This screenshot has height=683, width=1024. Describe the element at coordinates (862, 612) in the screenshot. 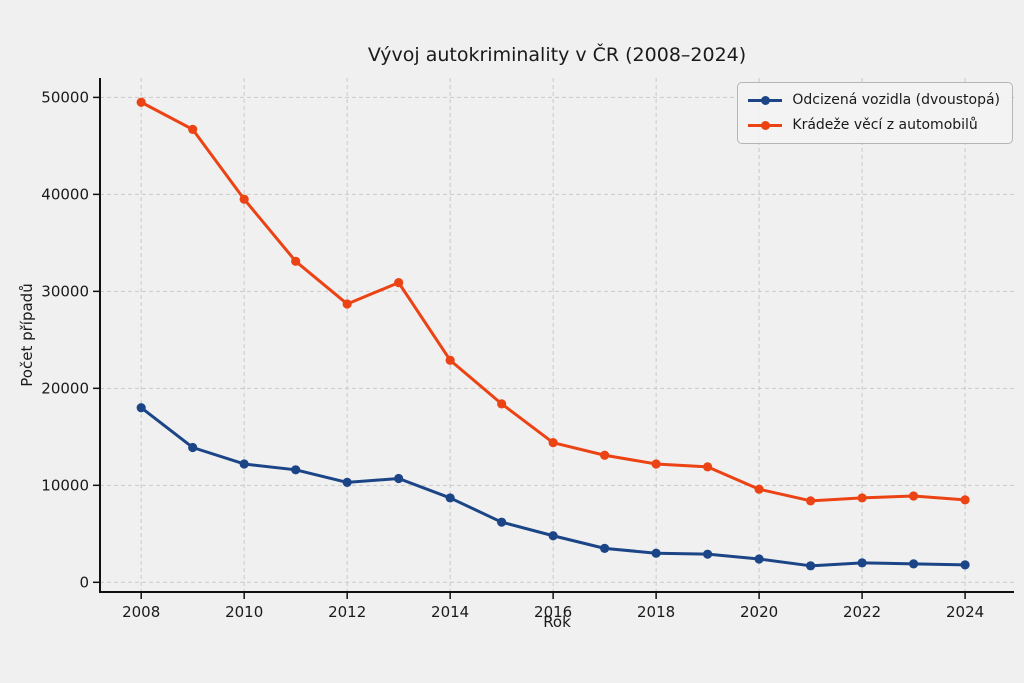

I see `x-tick-label: 2022` at that location.